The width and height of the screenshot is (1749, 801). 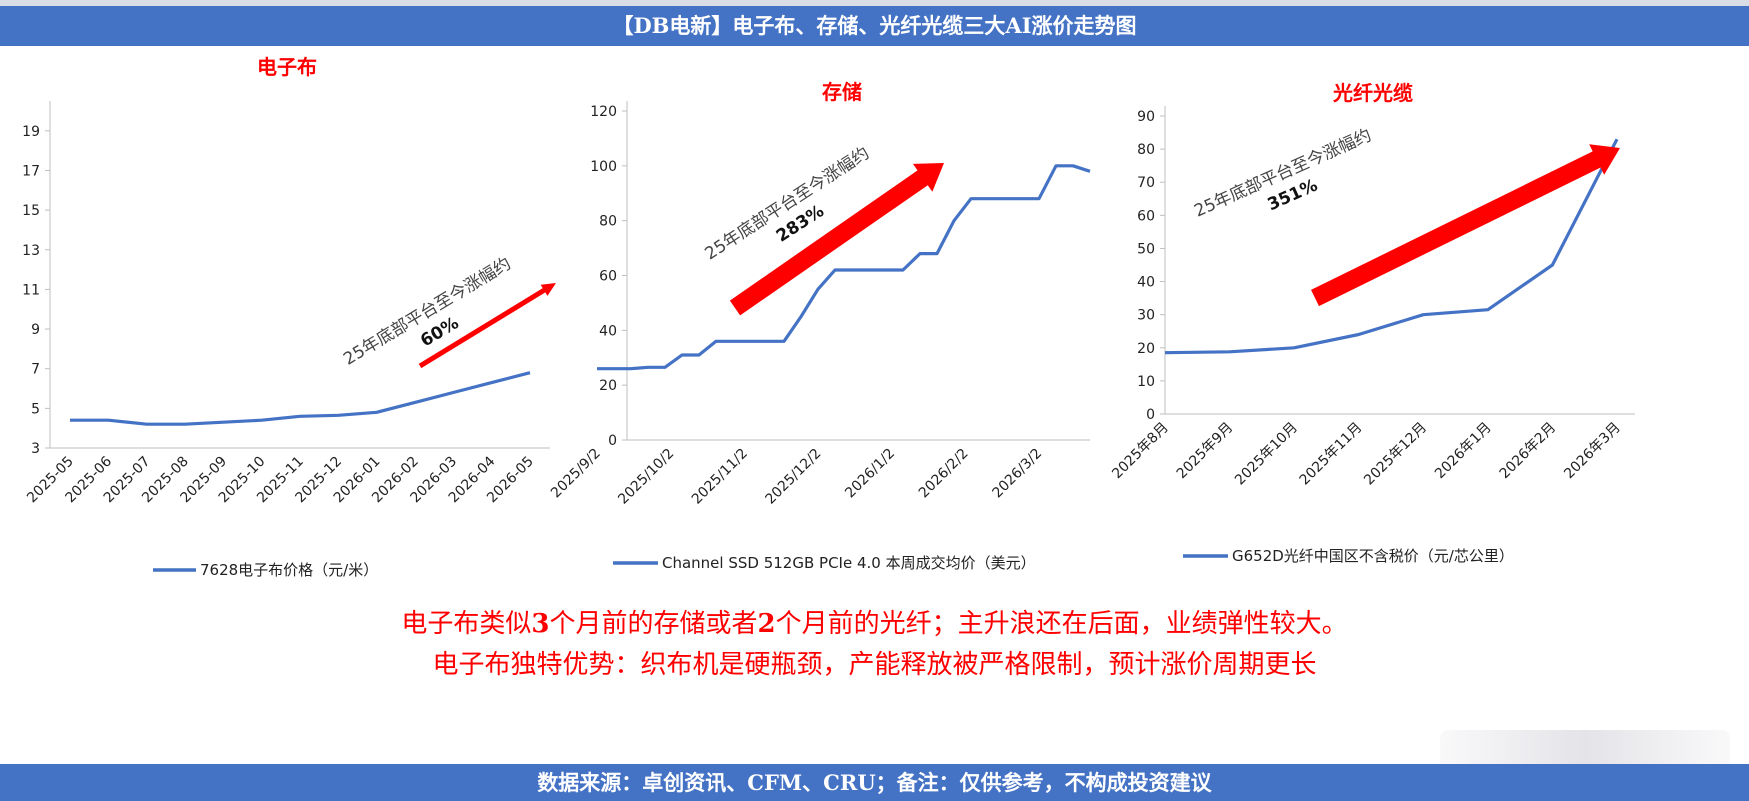 What do you see at coordinates (1146, 382) in the screenshot?
I see `y-tick-label: 10` at bounding box center [1146, 382].